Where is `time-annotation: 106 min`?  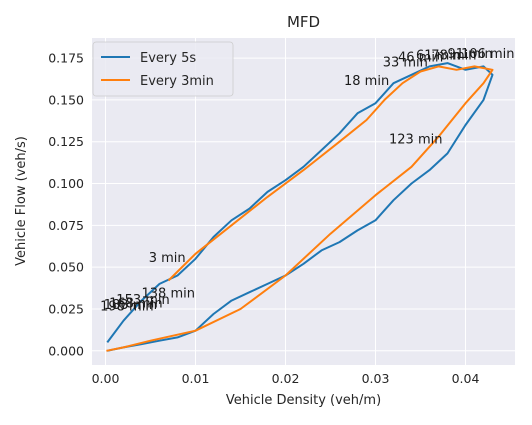 time-annotation: 106 min is located at coordinates (487, 54).